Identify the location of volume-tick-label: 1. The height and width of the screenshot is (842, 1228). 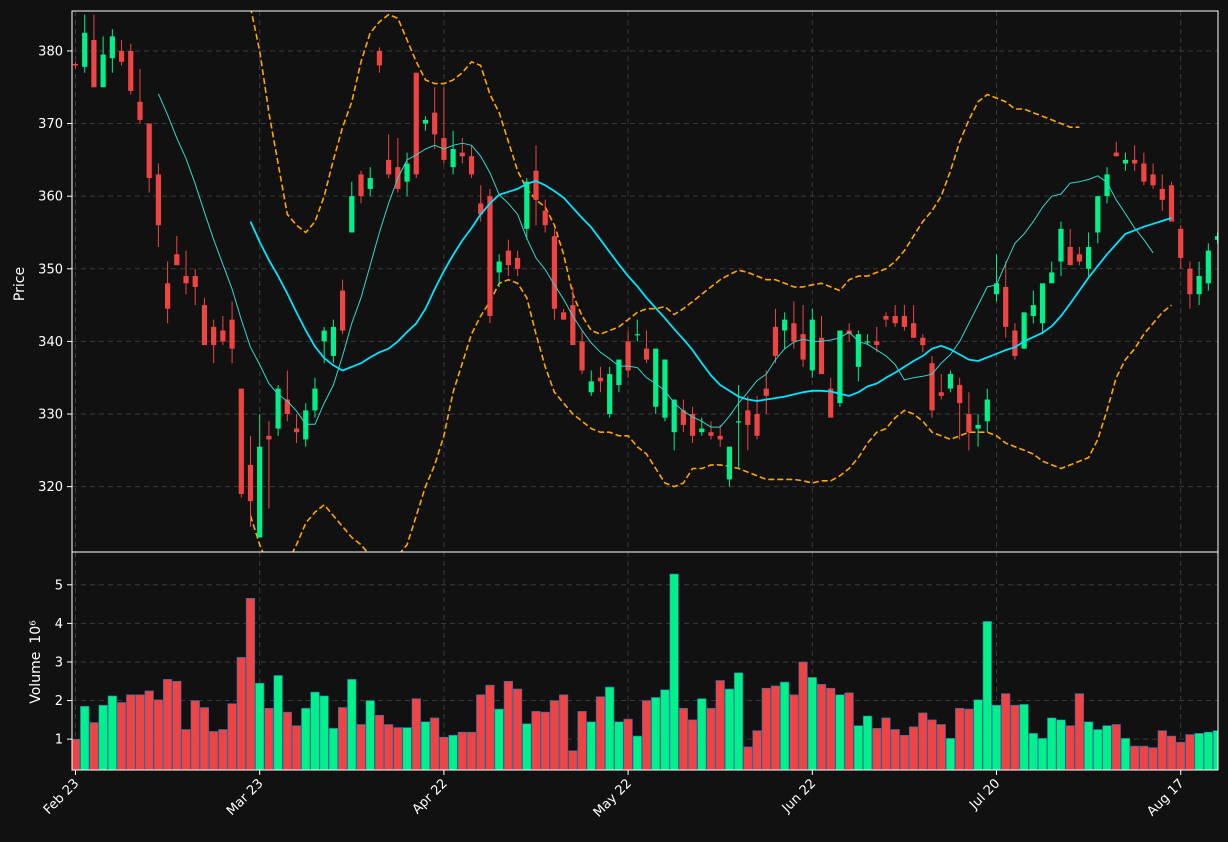
(59, 740).